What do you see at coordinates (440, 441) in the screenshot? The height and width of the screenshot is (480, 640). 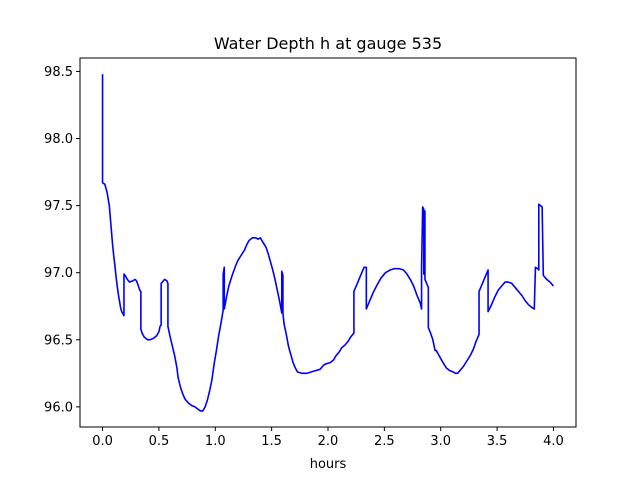 I see `x-tick-label: 3.0` at bounding box center [440, 441].